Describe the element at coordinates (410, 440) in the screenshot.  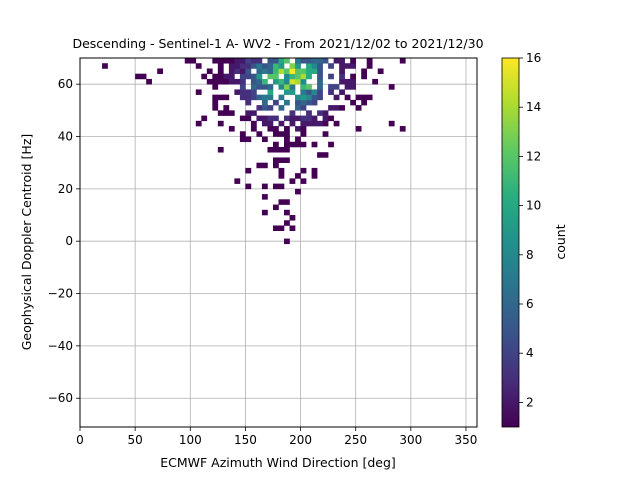
I see `x-tick-label: 300` at that location.